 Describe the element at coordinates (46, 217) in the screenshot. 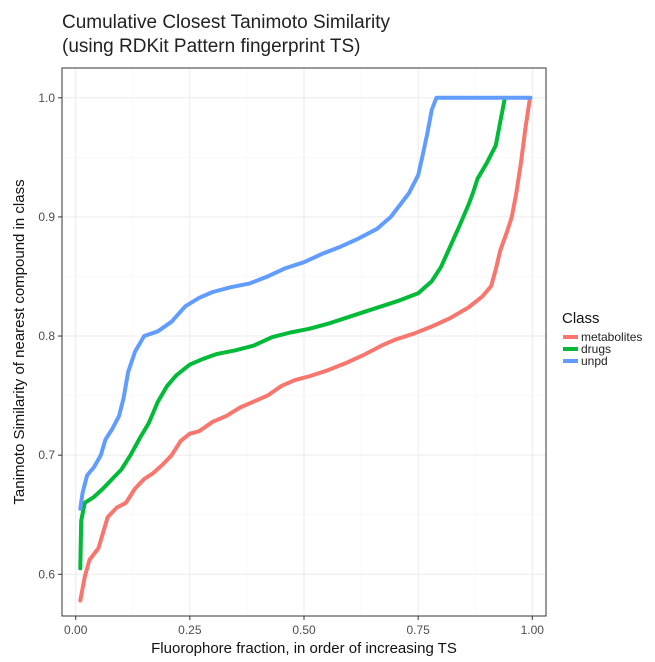

I see `y-tick-label: 0.9` at that location.